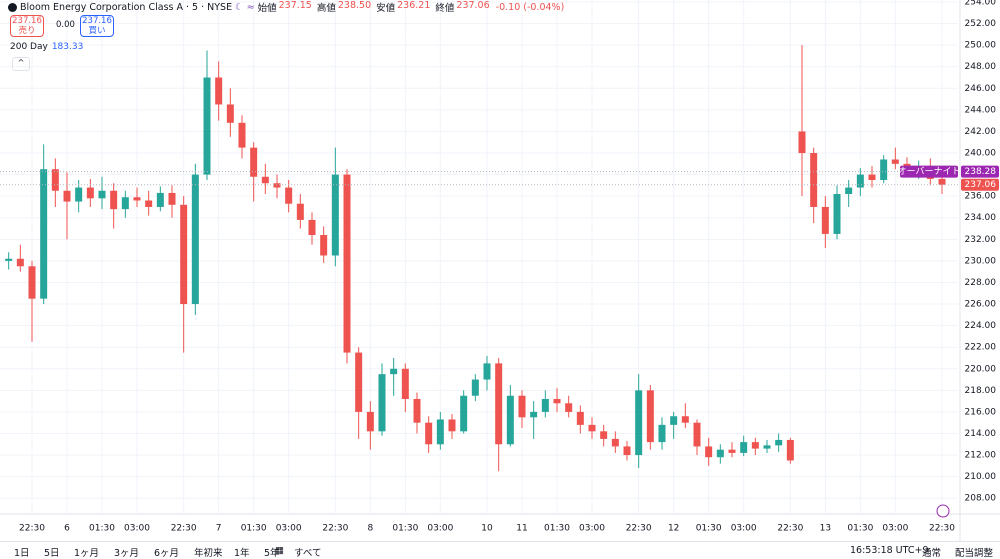 Image resolution: width=1000 pixels, height=559 pixels. I want to click on price-tag-name-bg, so click(929, 171).